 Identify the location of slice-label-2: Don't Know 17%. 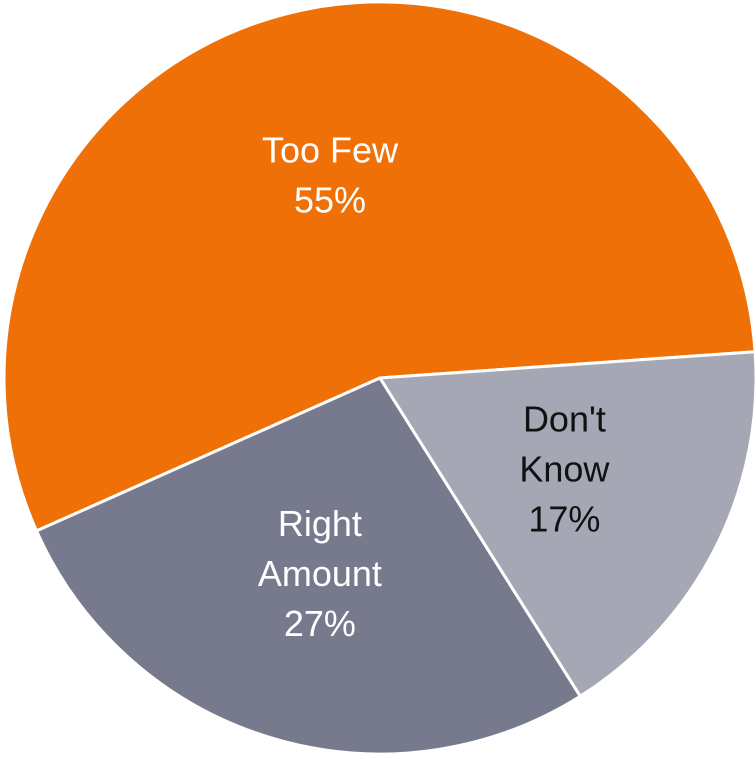
(564, 468).